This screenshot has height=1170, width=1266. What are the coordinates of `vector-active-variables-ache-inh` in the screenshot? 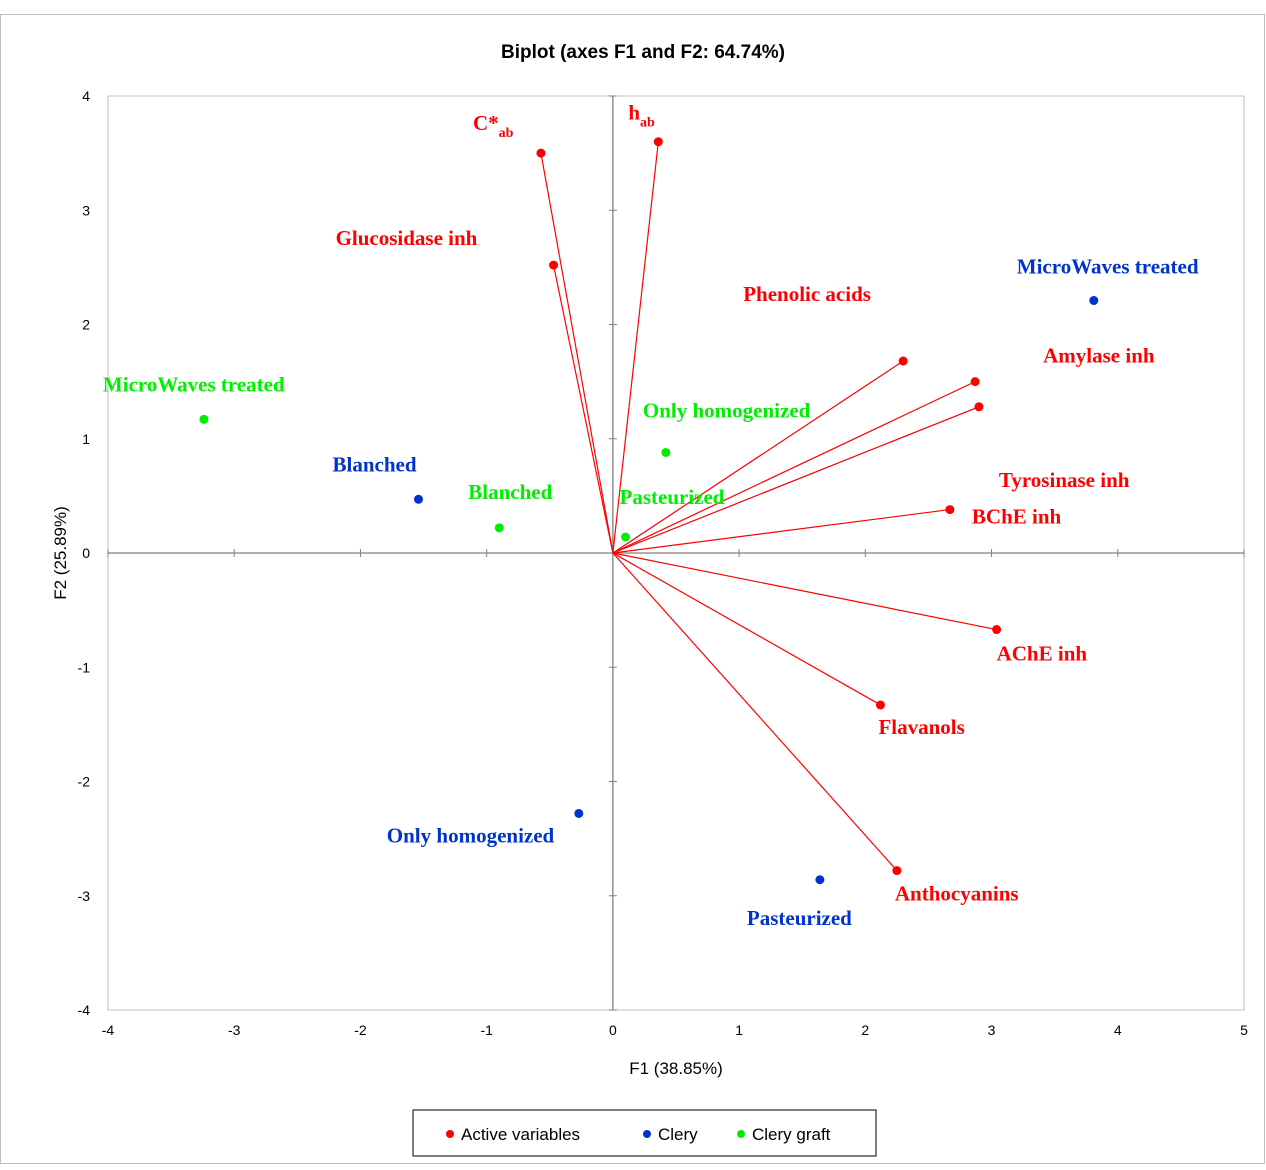 It's located at (804, 591).